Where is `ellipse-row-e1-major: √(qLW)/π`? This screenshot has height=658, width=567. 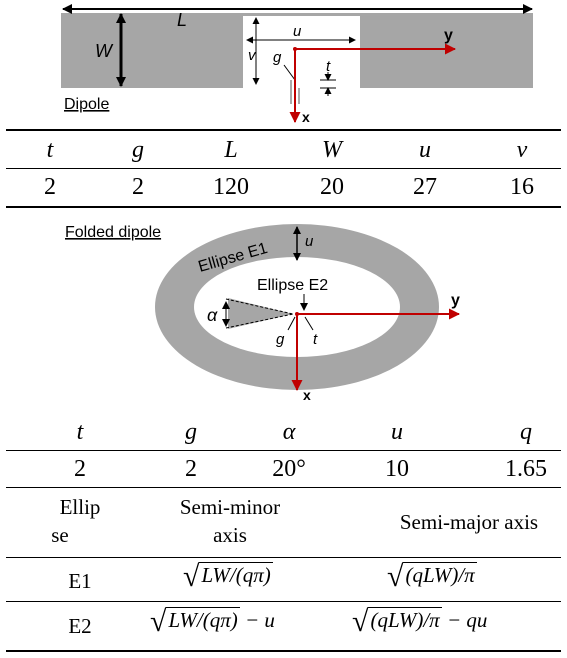
ellipse-row-e1-major: √(qLW)/π is located at coordinates (432, 578).